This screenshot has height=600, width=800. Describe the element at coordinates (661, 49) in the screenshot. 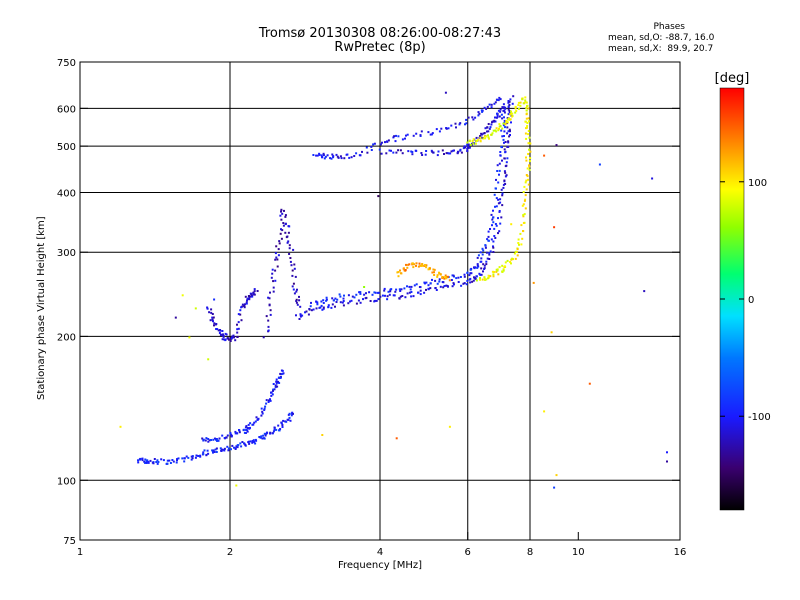

I see `phases-x-stats: mean, sd,X: 89.9, 20.7` at that location.